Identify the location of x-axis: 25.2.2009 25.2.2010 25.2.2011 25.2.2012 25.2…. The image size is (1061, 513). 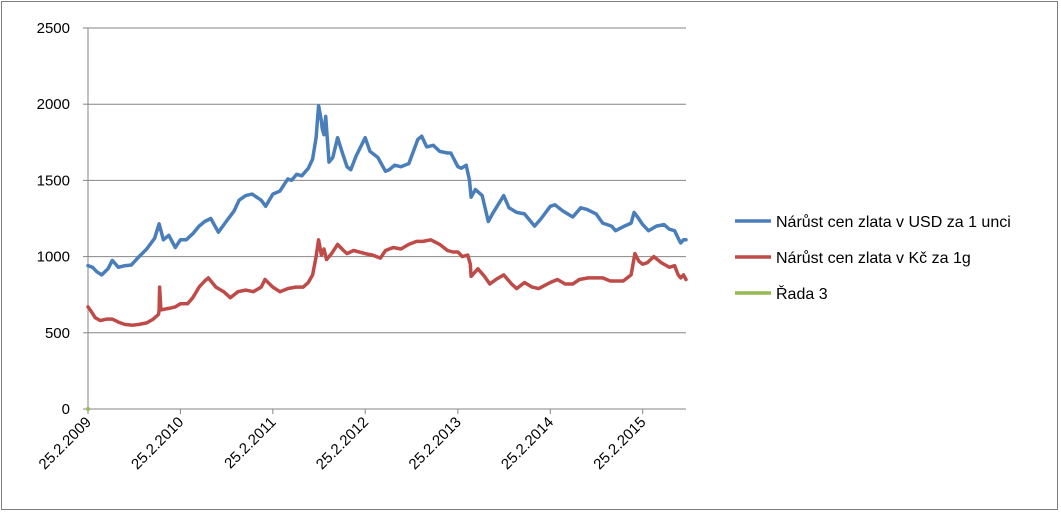
(361, 440).